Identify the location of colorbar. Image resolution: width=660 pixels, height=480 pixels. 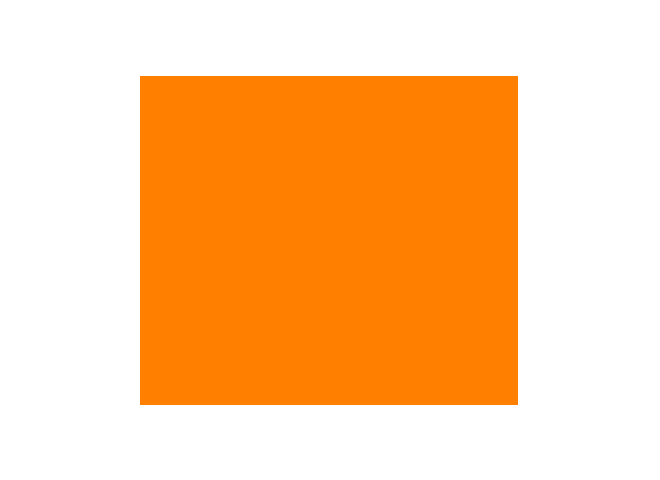
(330, 450).